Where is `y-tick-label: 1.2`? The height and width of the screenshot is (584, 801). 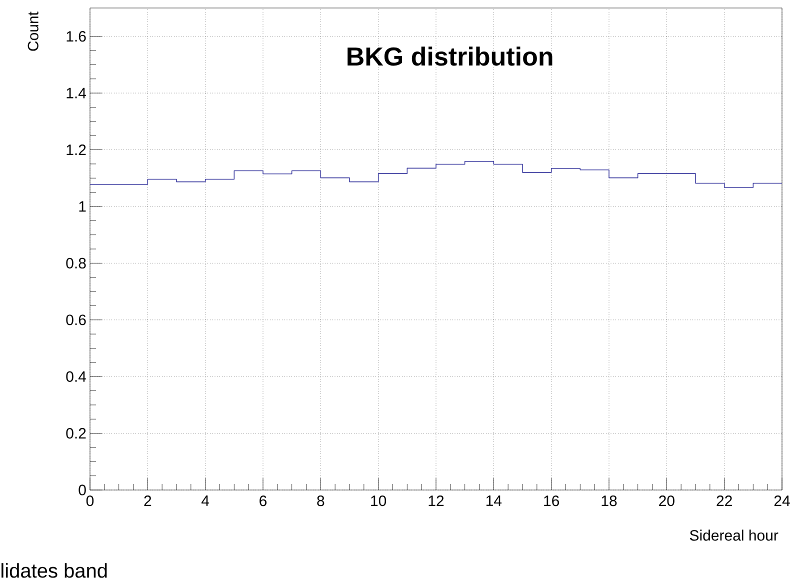
y-tick-label: 1.2 is located at coordinates (76, 149).